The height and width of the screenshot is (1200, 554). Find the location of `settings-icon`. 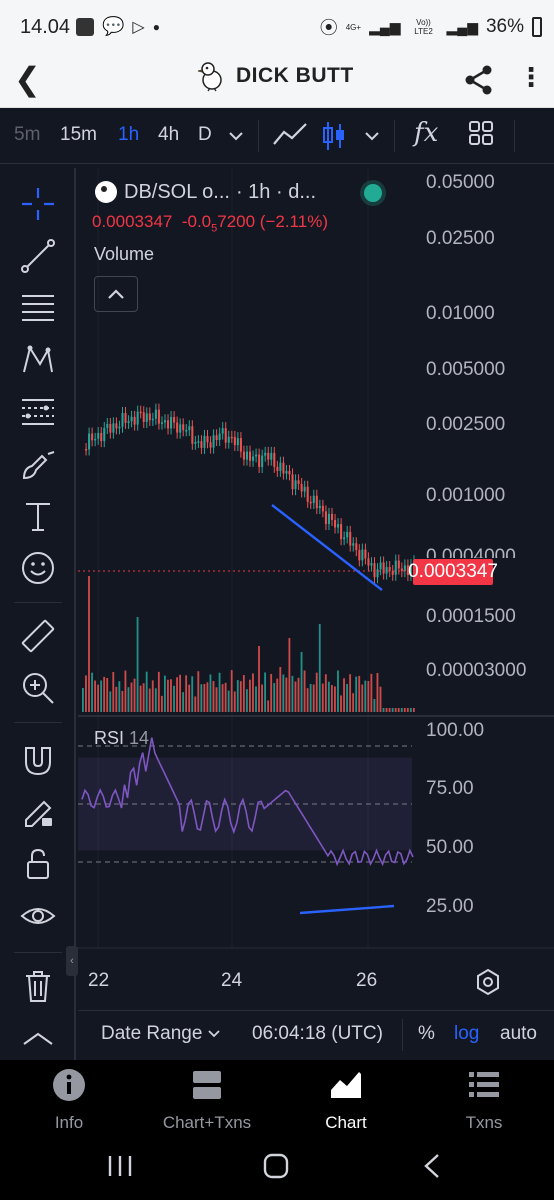

settings-icon is located at coordinates (488, 982).